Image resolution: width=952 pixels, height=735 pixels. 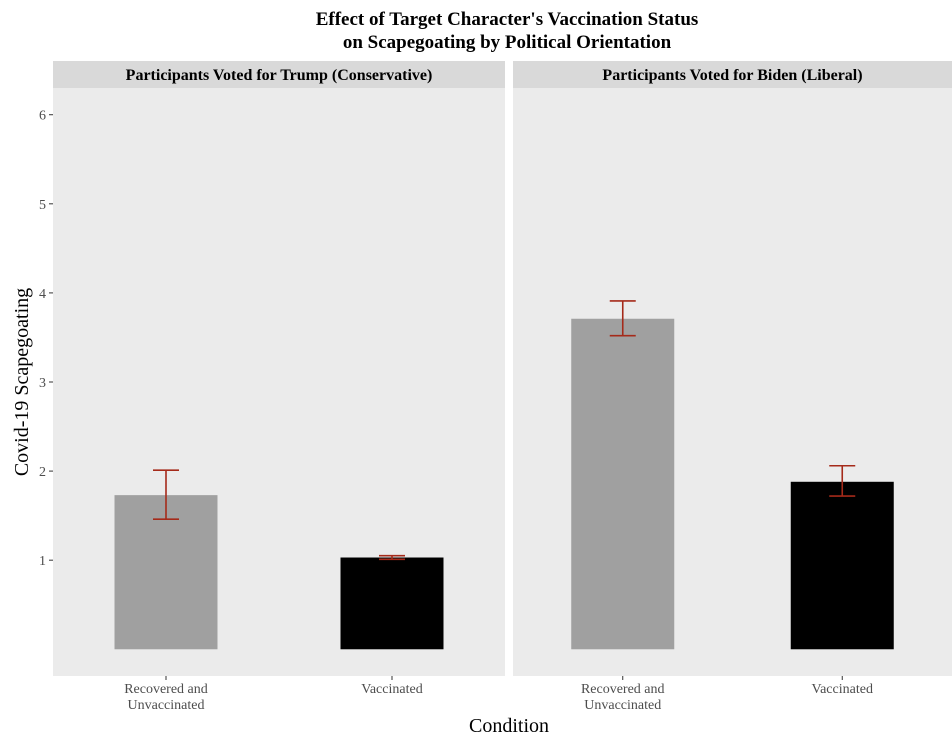 What do you see at coordinates (42, 116) in the screenshot?
I see `y-tick-label: 6` at bounding box center [42, 116].